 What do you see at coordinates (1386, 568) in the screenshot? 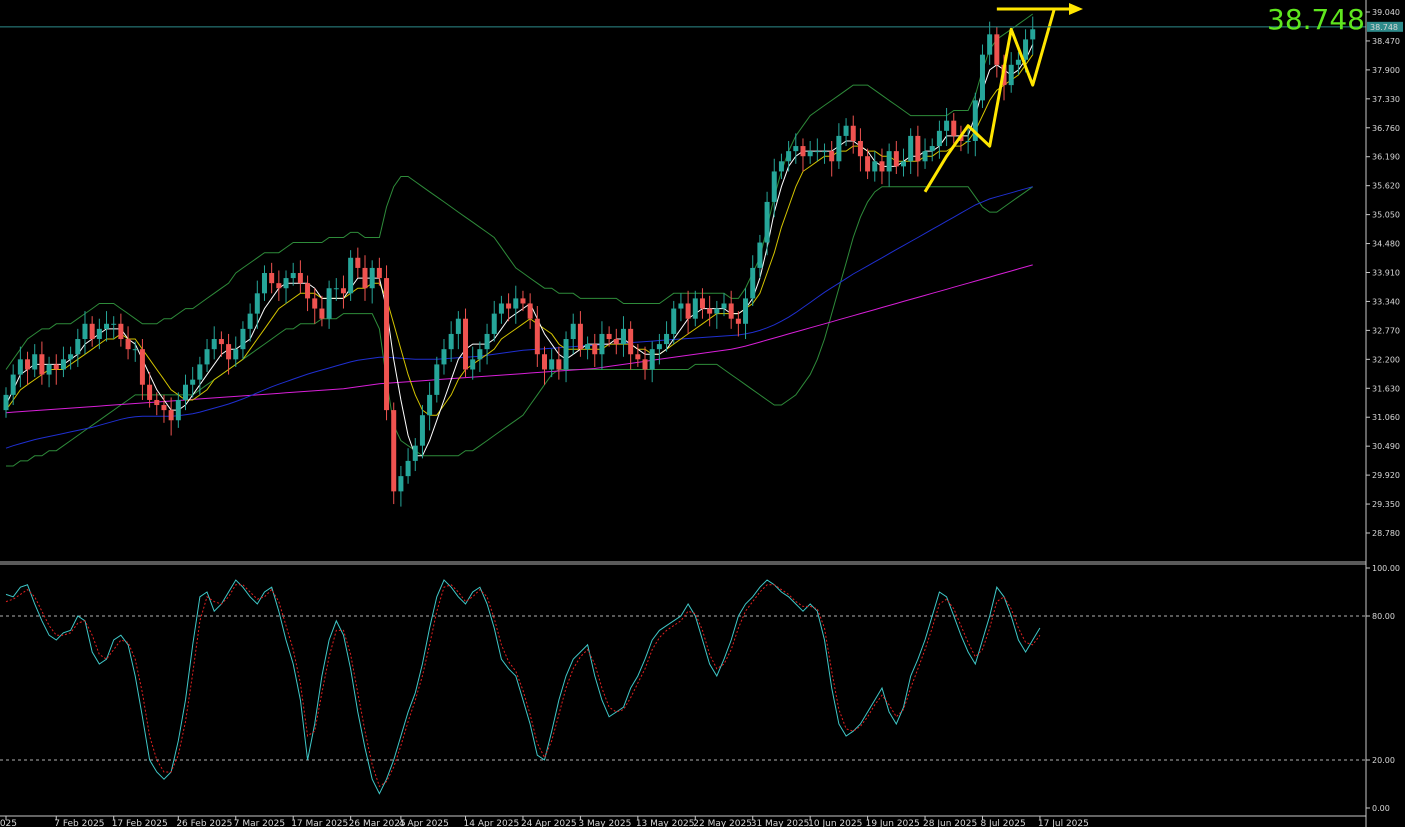
I see `stochastic-tick-label: 100.00` at bounding box center [1386, 568].